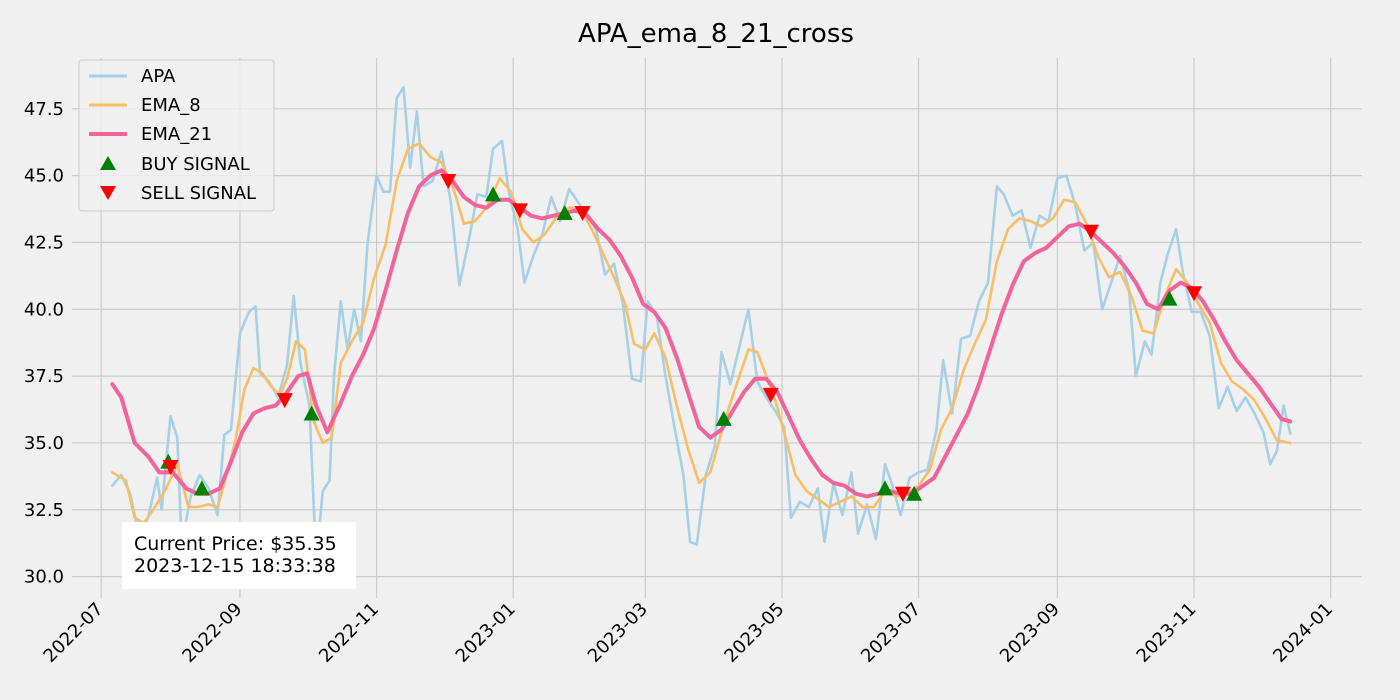  What do you see at coordinates (171, 105) in the screenshot?
I see `legend-label-ema8: EMA_8` at bounding box center [171, 105].